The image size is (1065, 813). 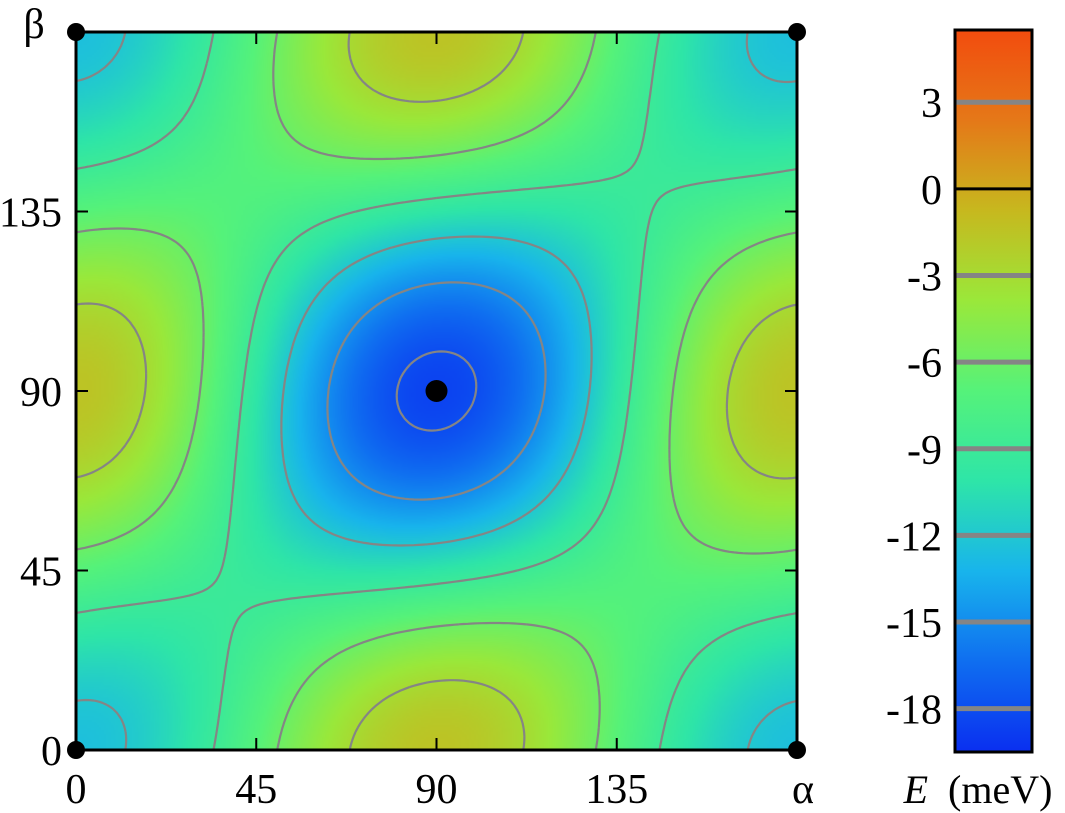 I want to click on y-tick-label: 135, so click(x=31, y=214).